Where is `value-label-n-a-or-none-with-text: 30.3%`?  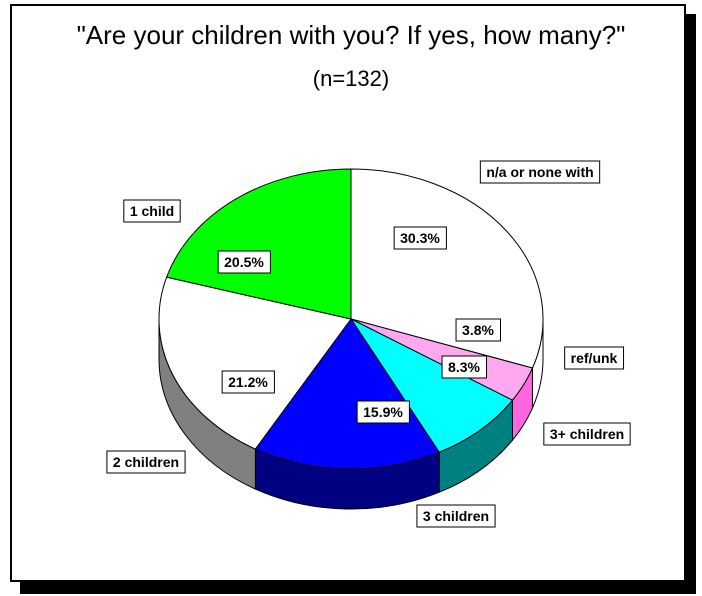 value-label-n-a-or-none-with-text: 30.3% is located at coordinates (420, 238).